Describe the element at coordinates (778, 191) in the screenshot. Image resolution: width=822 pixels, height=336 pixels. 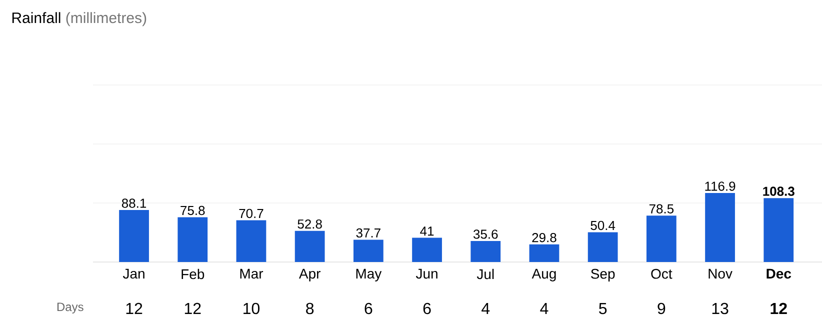
I see `data-label: 108.3` at that location.